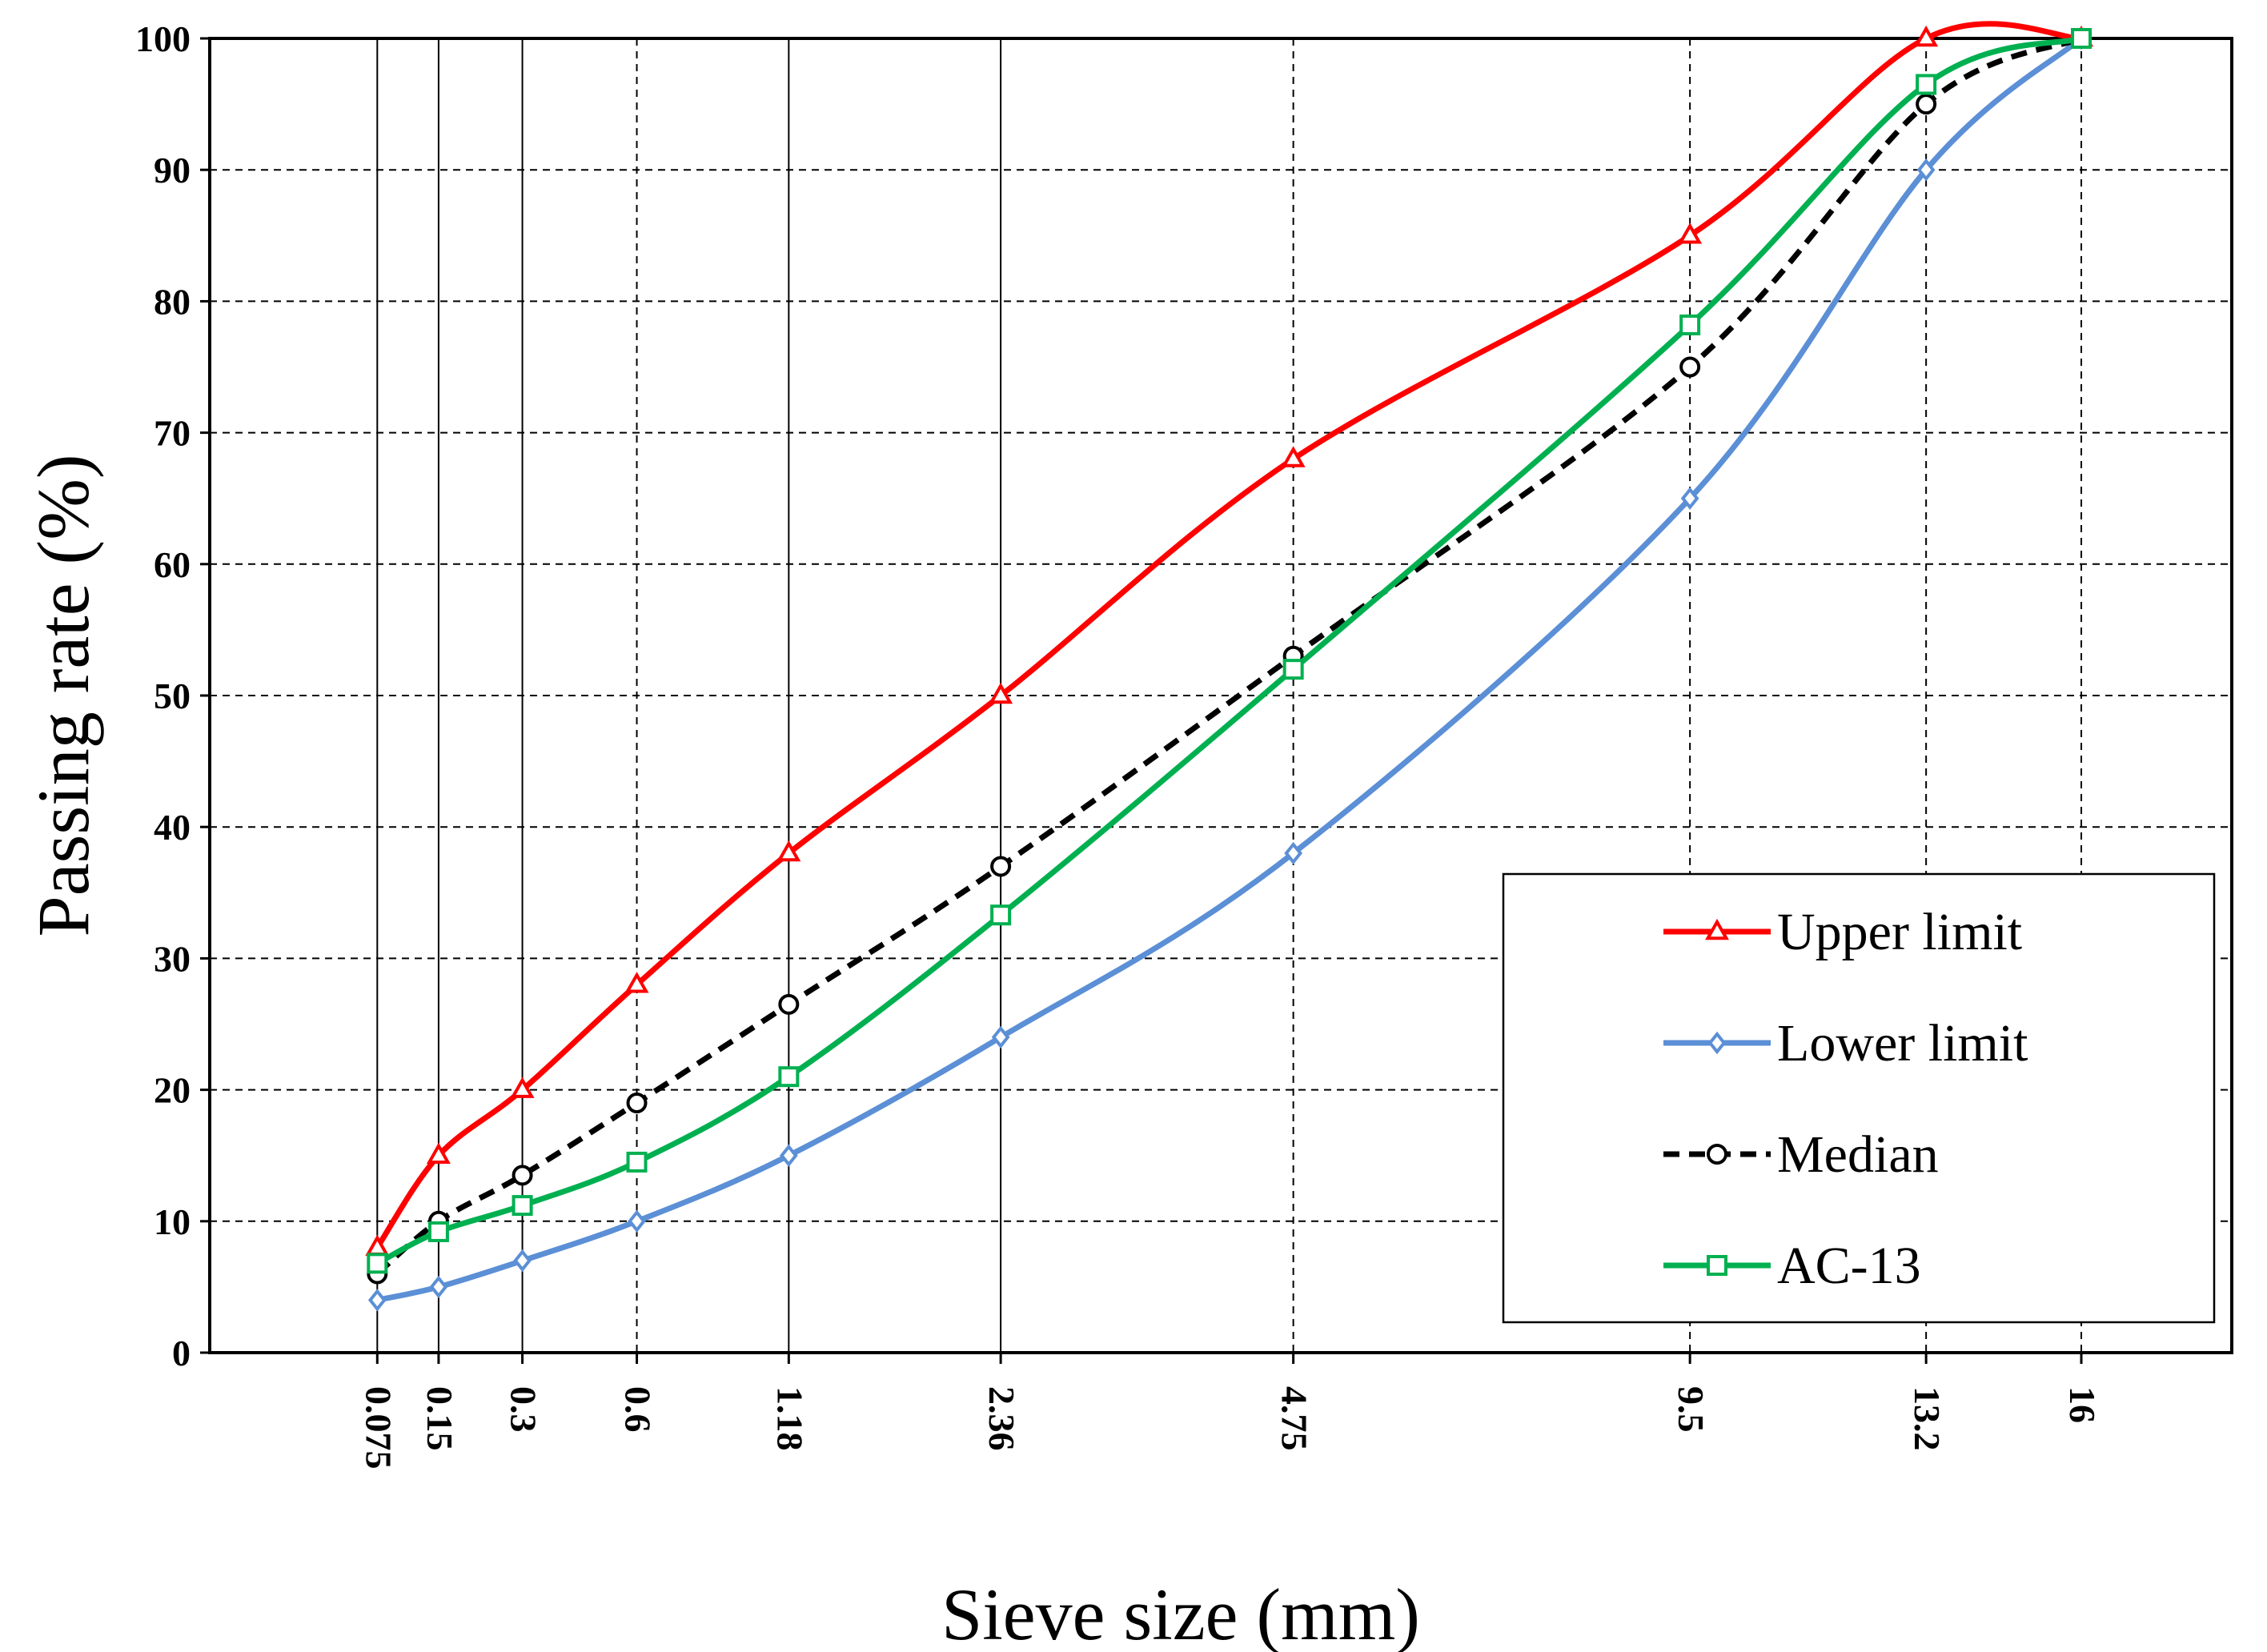 The image size is (2267, 1652). What do you see at coordinates (172, 827) in the screenshot?
I see `y-tick-label: 40` at bounding box center [172, 827].